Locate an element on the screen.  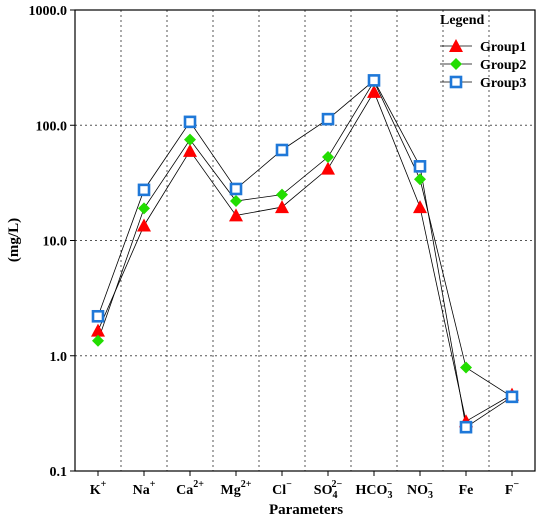
y-tick-label: 0.1 is located at coordinates (59, 472).